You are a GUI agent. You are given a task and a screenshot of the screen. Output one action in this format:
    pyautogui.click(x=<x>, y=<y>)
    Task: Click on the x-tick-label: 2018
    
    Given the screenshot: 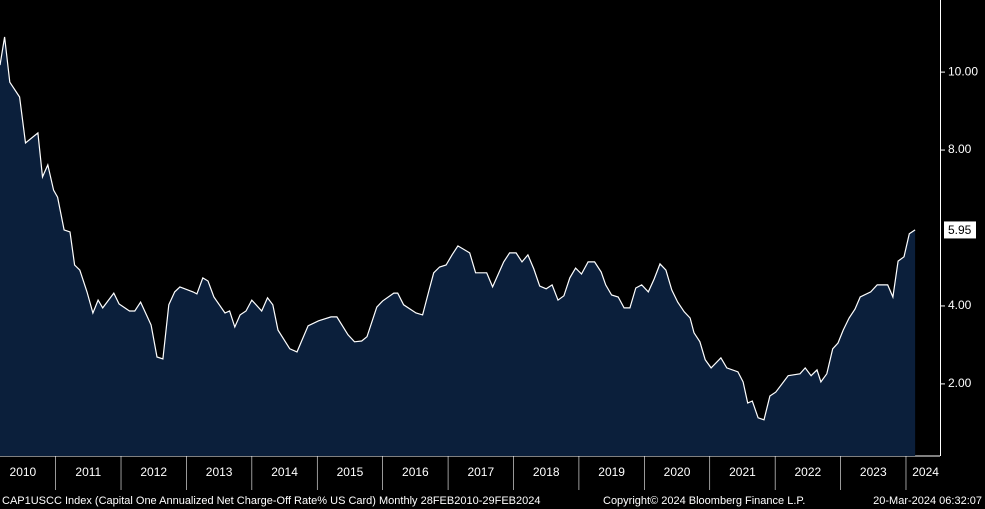 What is the action you would take?
    pyautogui.click(x=546, y=472)
    